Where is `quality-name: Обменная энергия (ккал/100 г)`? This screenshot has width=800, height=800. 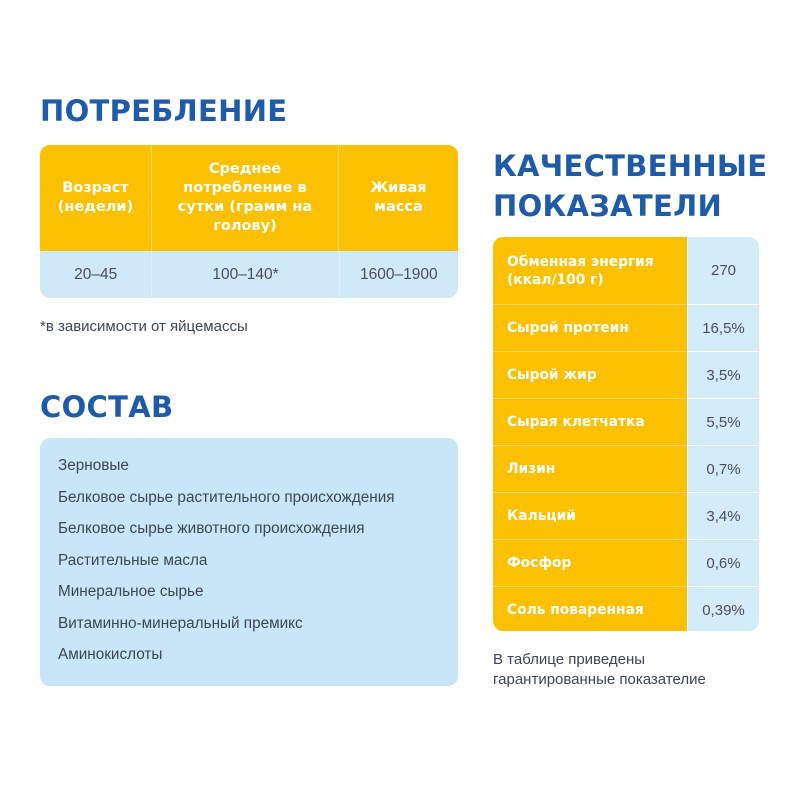
quality-name: Обменная энергия (ккал/100 г) is located at coordinates (590, 271).